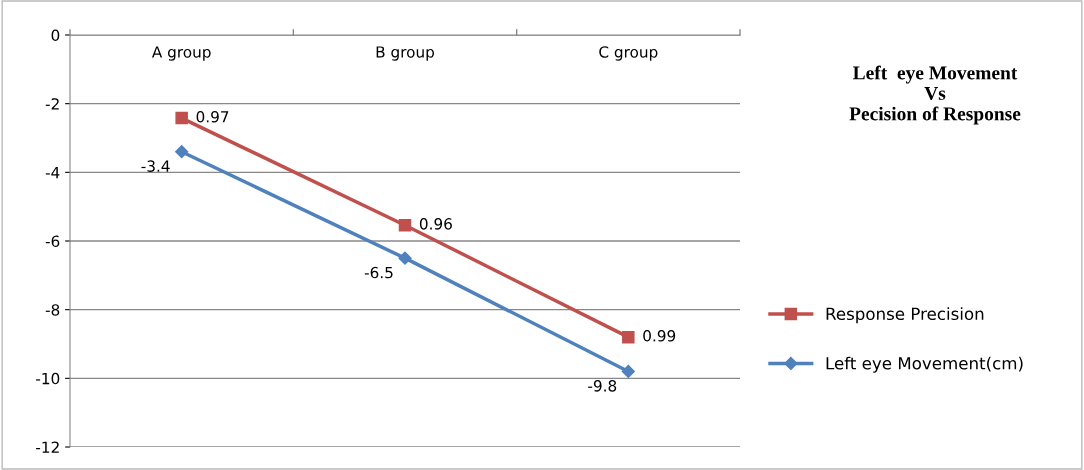 This screenshot has width=1084, height=470. I want to click on data-label: -3.4, so click(155, 166).